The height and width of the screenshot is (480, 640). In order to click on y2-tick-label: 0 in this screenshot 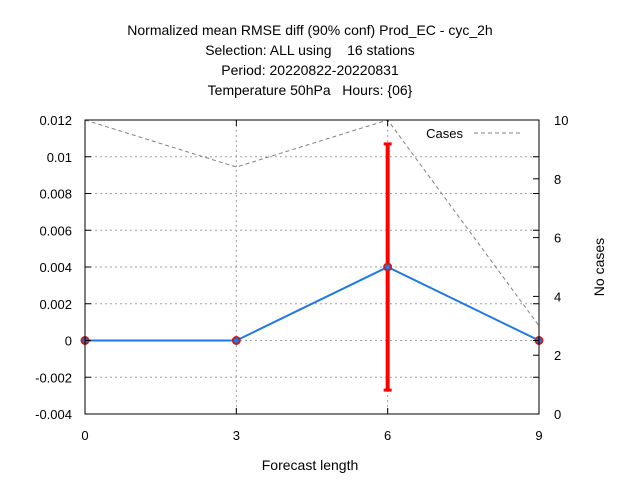, I will do `click(557, 414)`.